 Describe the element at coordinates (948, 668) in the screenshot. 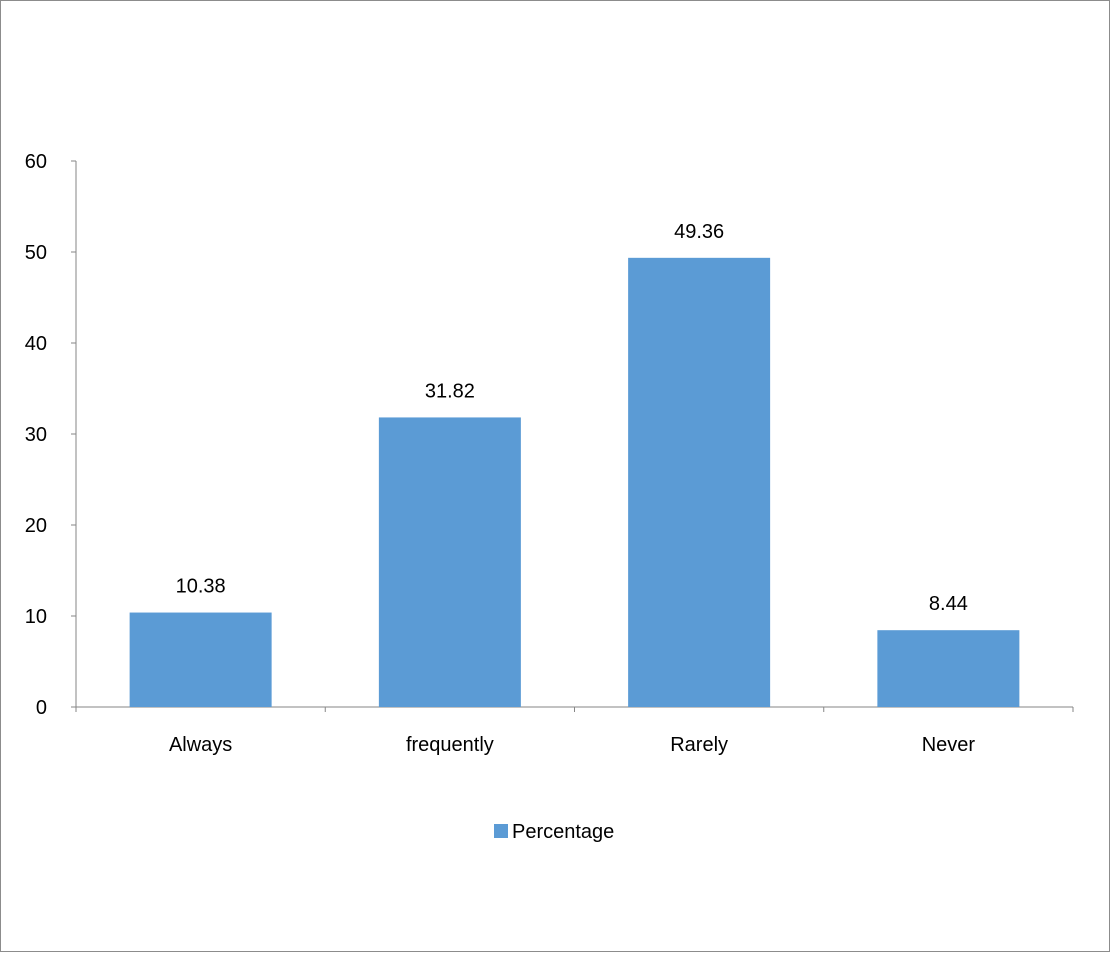

I see `bar-never` at that location.